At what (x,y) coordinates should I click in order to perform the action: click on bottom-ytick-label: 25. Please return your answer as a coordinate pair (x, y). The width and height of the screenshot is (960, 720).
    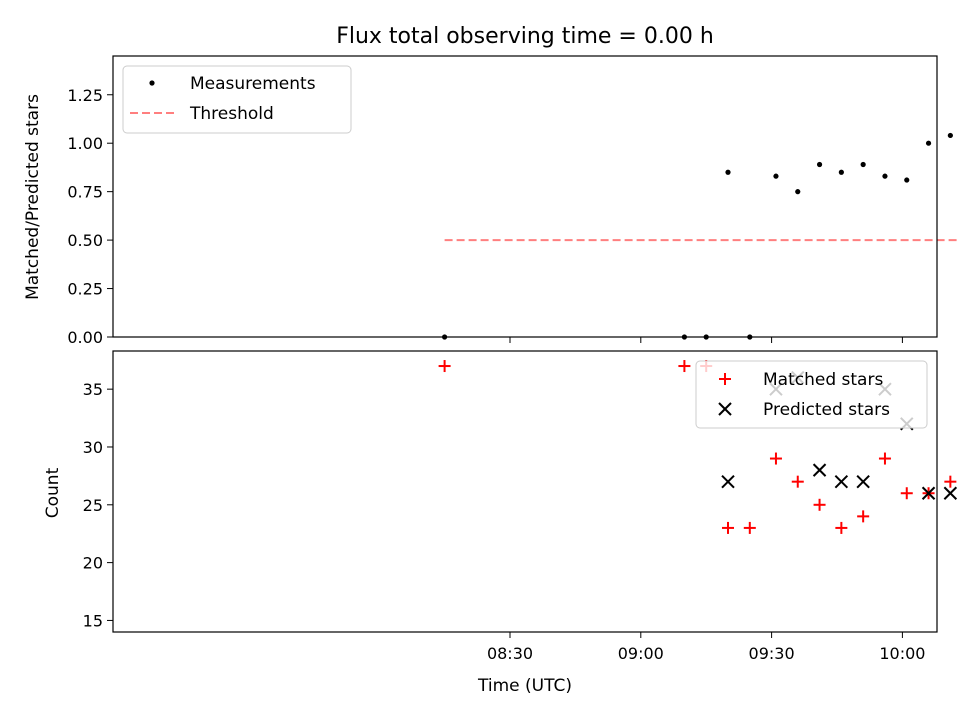
    Looking at the image, I should click on (93, 505).